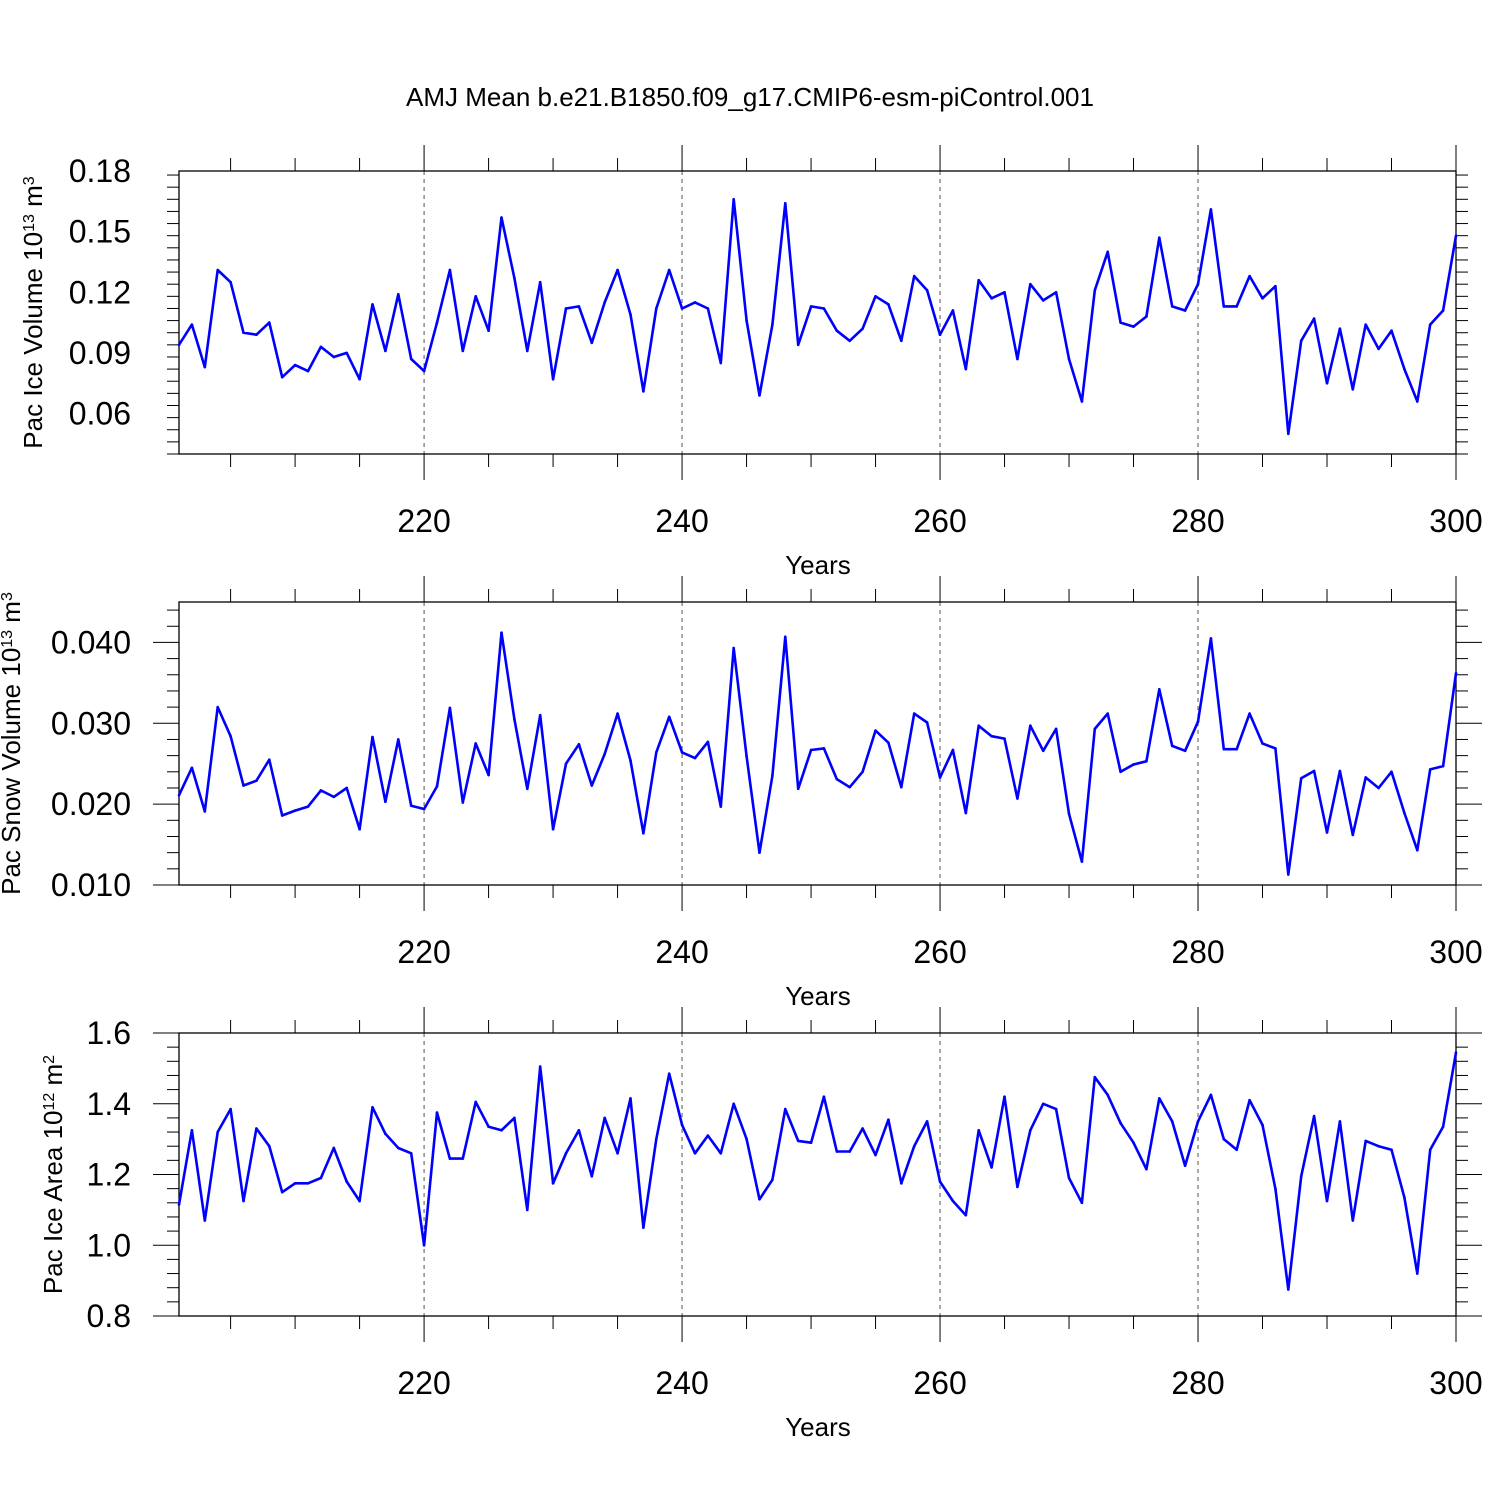  What do you see at coordinates (818, 565) in the screenshot?
I see `x-axis-title: Years` at bounding box center [818, 565].